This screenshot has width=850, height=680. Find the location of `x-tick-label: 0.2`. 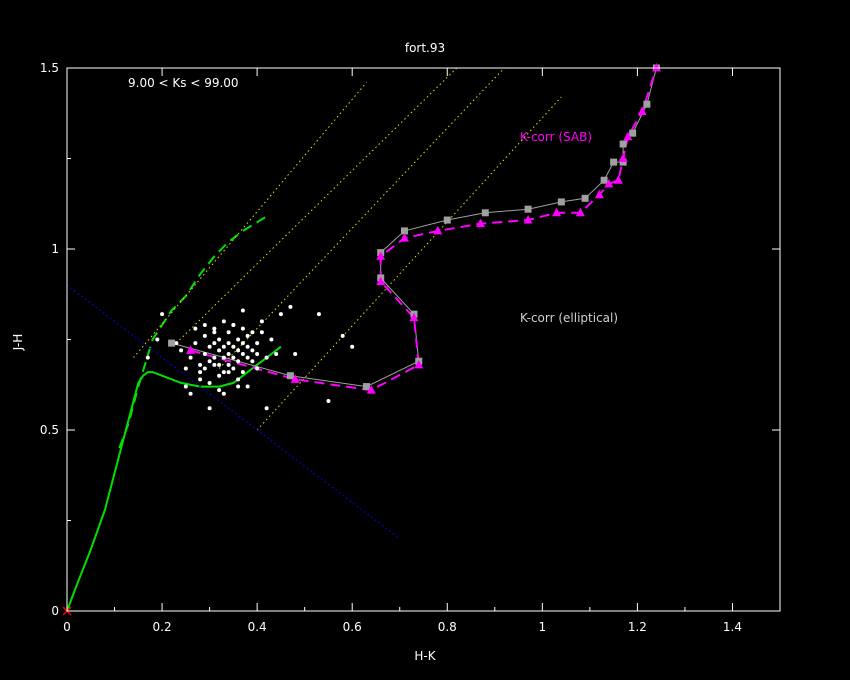

x-tick-label: 0.2 is located at coordinates (162, 627).